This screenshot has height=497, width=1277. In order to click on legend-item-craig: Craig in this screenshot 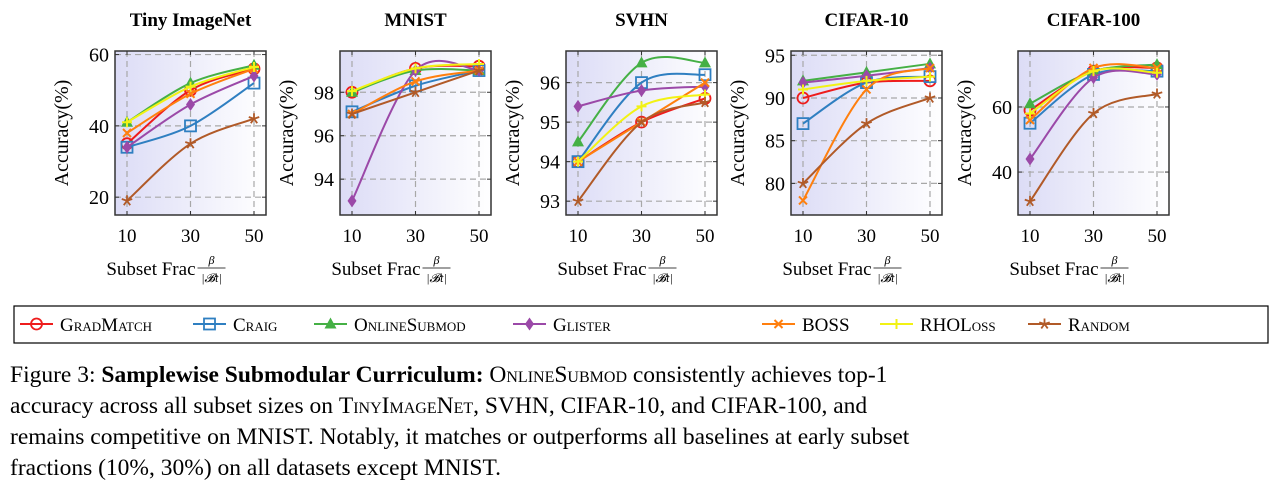, I will do `click(235, 325)`.